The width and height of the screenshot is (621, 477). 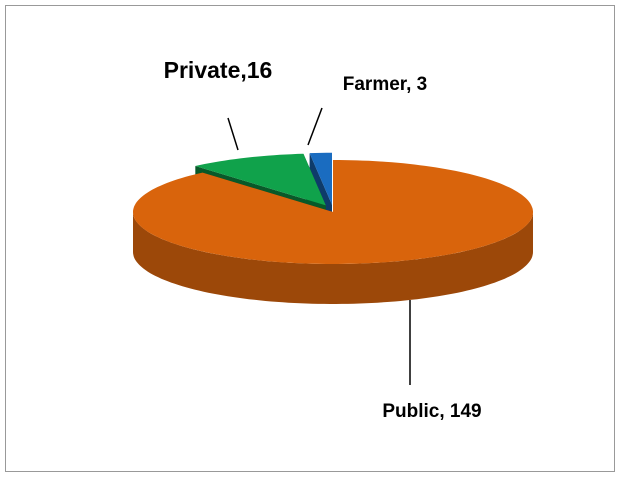 What do you see at coordinates (431, 411) in the screenshot?
I see `data-label: Public, 149` at bounding box center [431, 411].